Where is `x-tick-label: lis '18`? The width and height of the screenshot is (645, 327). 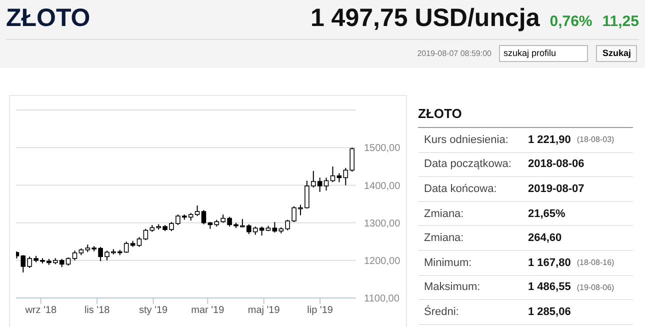
x-tick-label: lis '18 is located at coordinates (97, 310).